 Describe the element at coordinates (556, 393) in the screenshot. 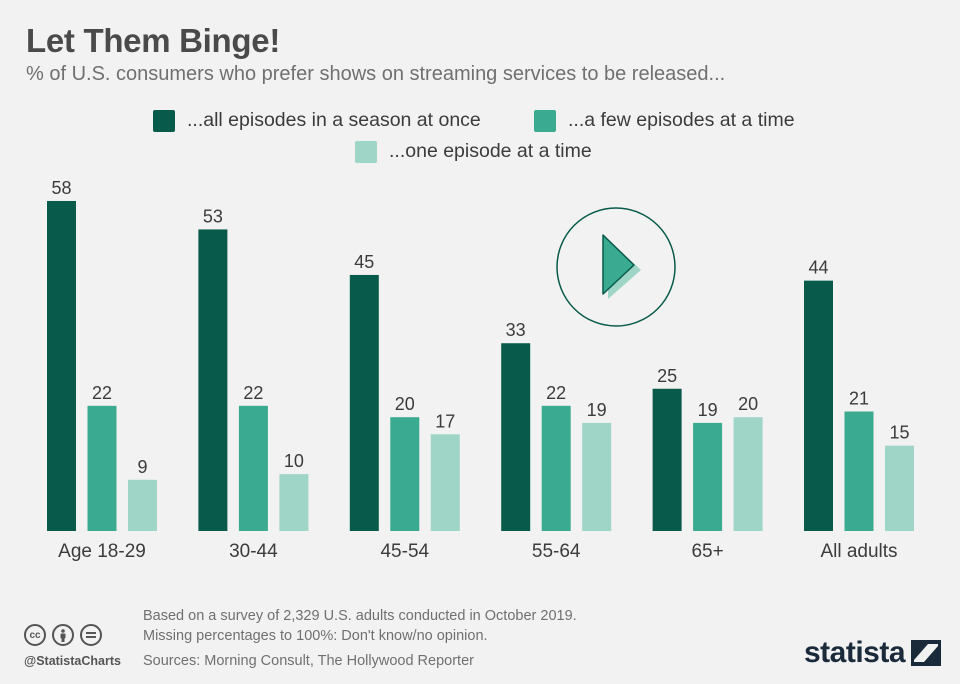

I see `data-label-55-64-series-2: 22` at that location.